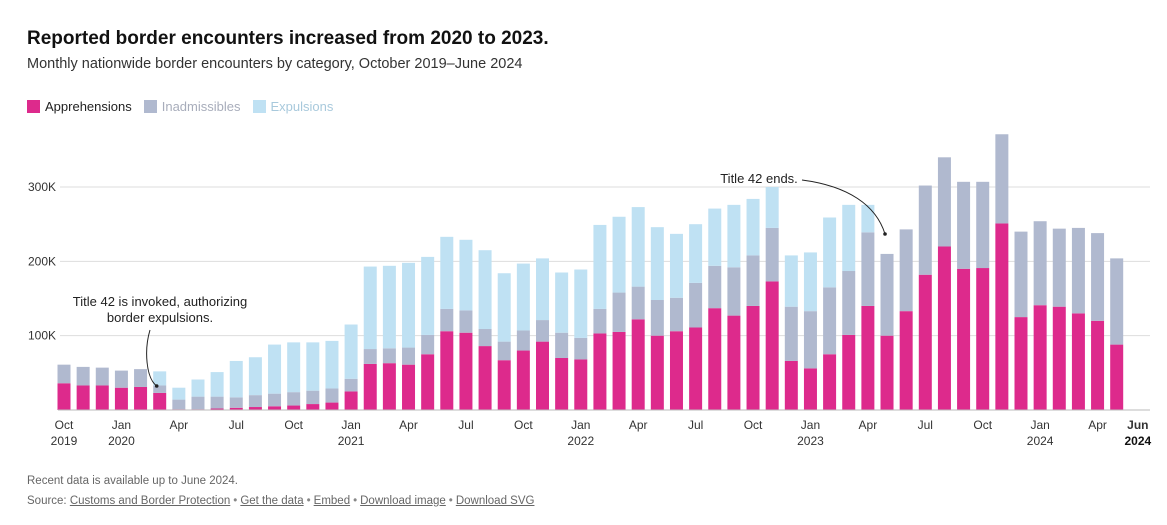 This screenshot has height=525, width=1167. I want to click on annotation-dot, so click(885, 234).